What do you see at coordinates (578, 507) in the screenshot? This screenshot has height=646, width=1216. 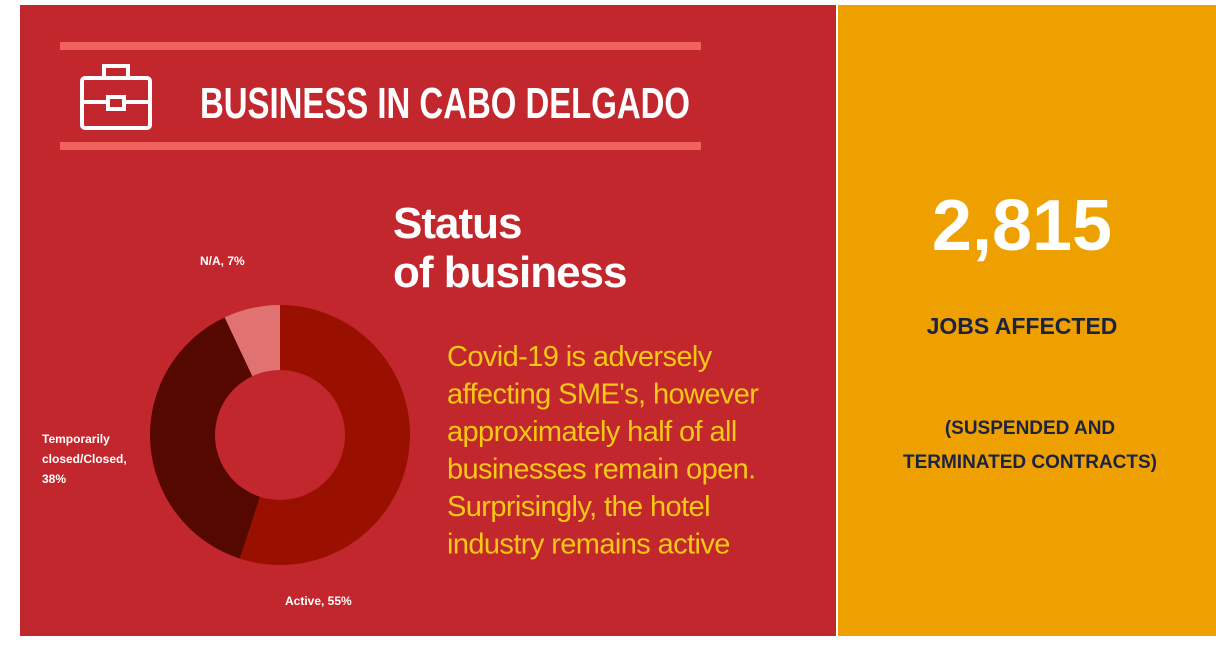 I see `description-line: Surprisingly, the hotel` at bounding box center [578, 507].